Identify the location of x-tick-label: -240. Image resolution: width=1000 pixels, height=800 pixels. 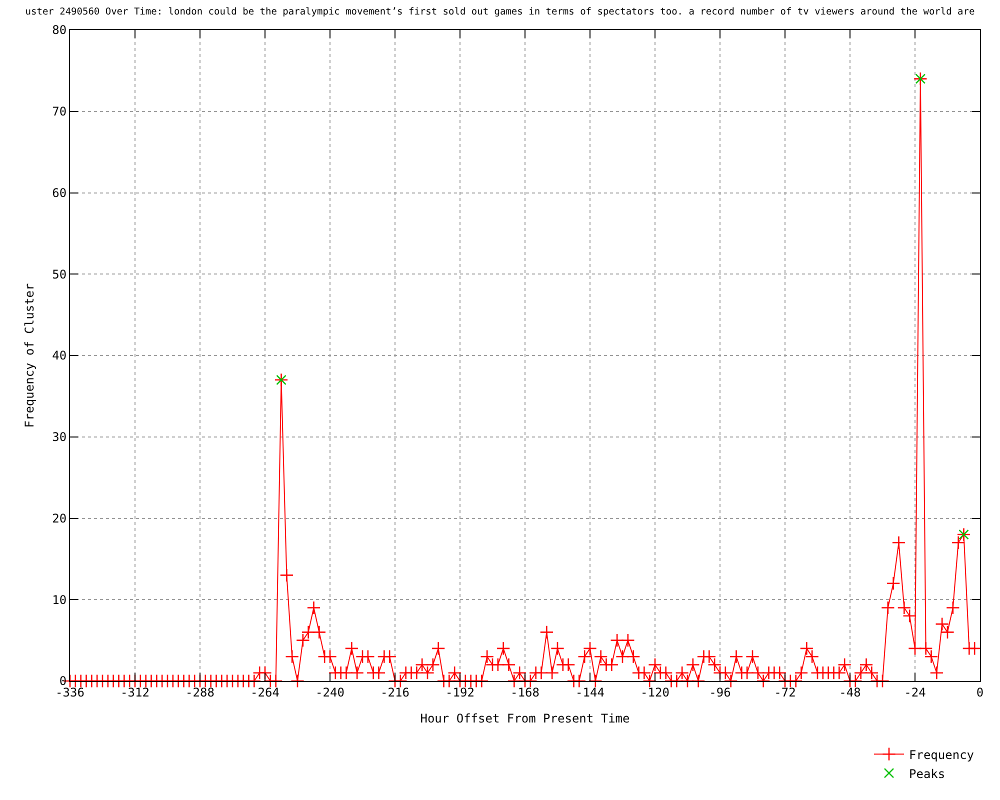
(330, 692).